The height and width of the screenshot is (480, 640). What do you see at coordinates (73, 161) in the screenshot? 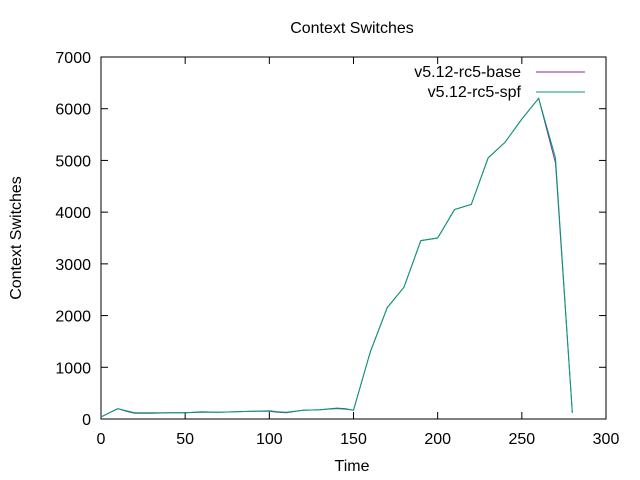
I see `y-tick-label: 5000` at bounding box center [73, 161].